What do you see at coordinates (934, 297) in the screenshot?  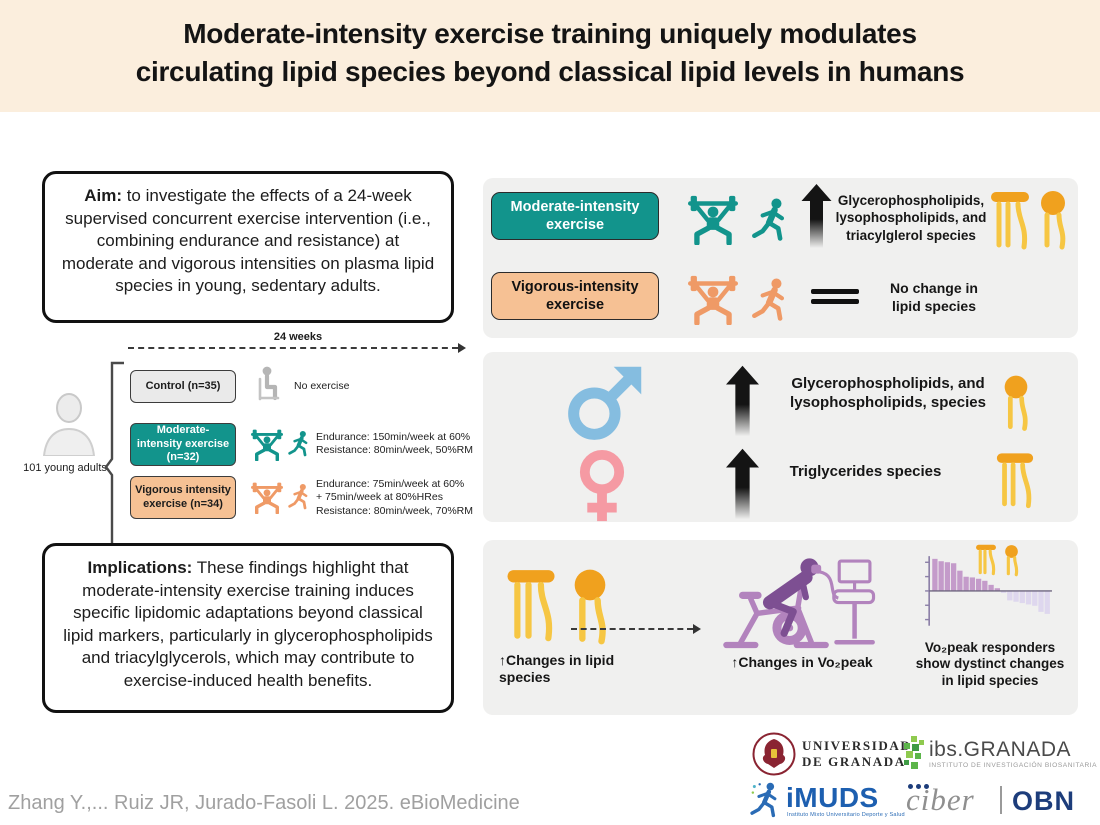 I see `vigorous-outcome-text: No change in lipid species` at bounding box center [934, 297].